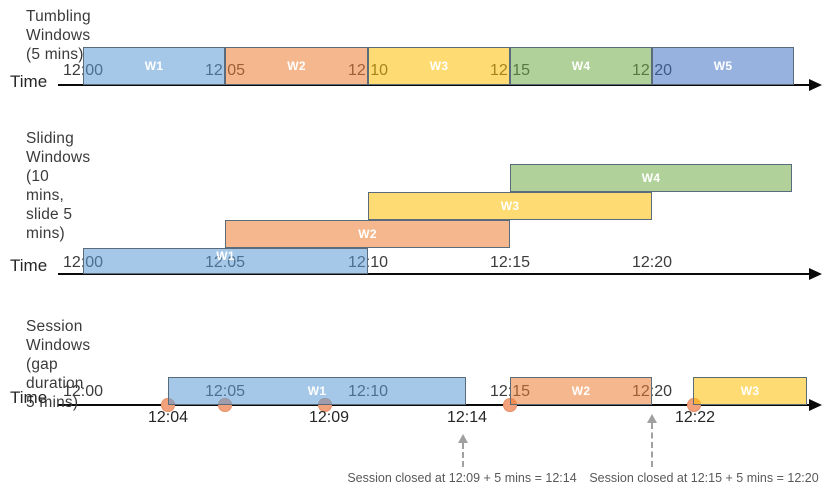 This screenshot has height=498, width=829. What do you see at coordinates (329, 417) in the screenshot?
I see `event-time-label: 12:09` at bounding box center [329, 417].